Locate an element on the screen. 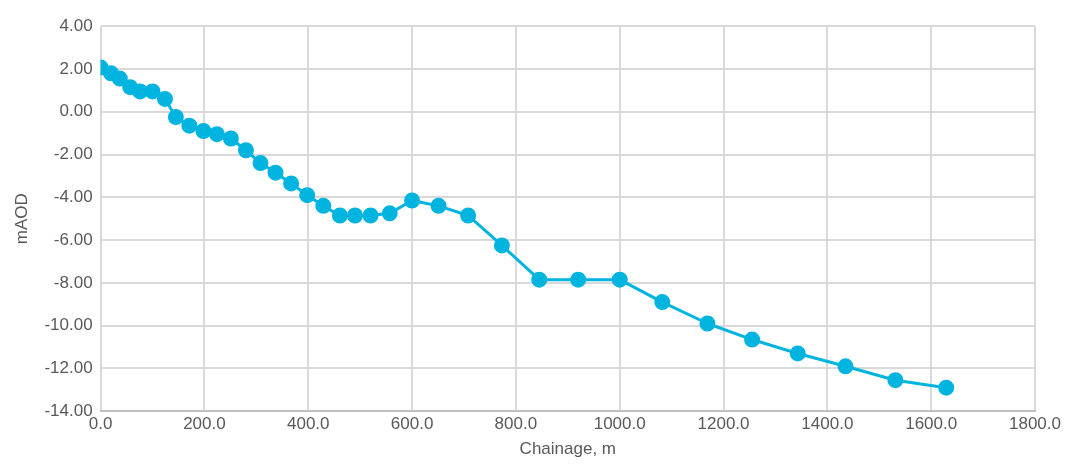 The width and height of the screenshot is (1083, 470). y-tick-label: 0.00 is located at coordinates (76, 111).